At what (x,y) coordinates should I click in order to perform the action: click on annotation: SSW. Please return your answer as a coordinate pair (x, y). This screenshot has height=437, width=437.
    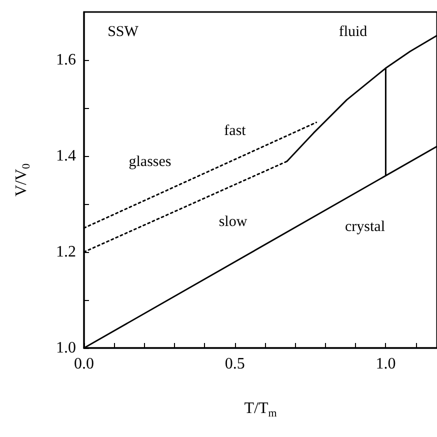
    Looking at the image, I should click on (124, 32).